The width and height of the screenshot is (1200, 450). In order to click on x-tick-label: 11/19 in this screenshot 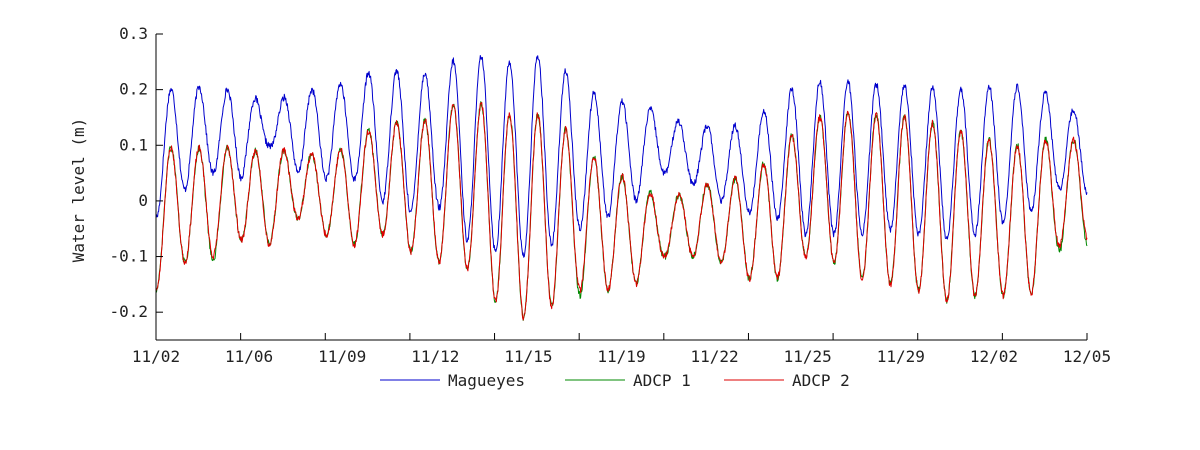, I will do `click(621, 356)`.